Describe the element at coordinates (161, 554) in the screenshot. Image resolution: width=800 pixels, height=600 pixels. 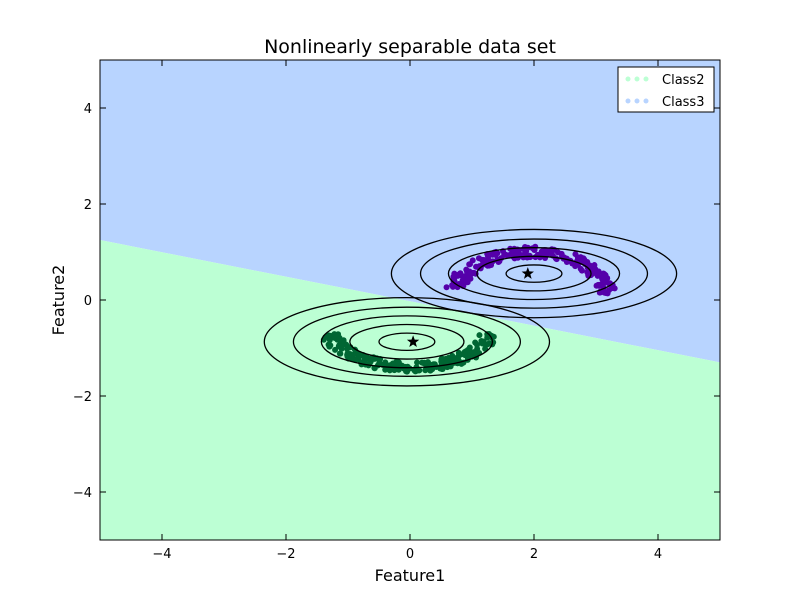
I see `x-tick-label: −4` at that location.